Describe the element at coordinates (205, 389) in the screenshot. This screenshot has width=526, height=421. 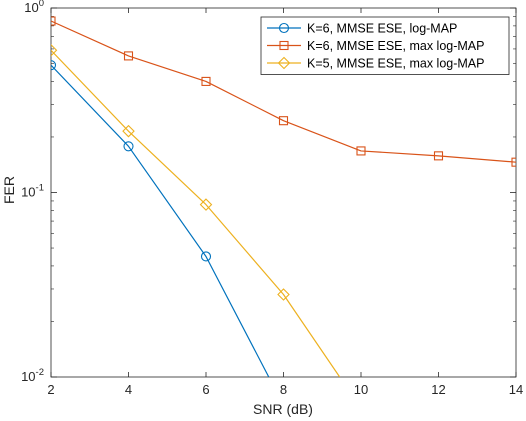
I see `x-tick-label: 6` at that location.